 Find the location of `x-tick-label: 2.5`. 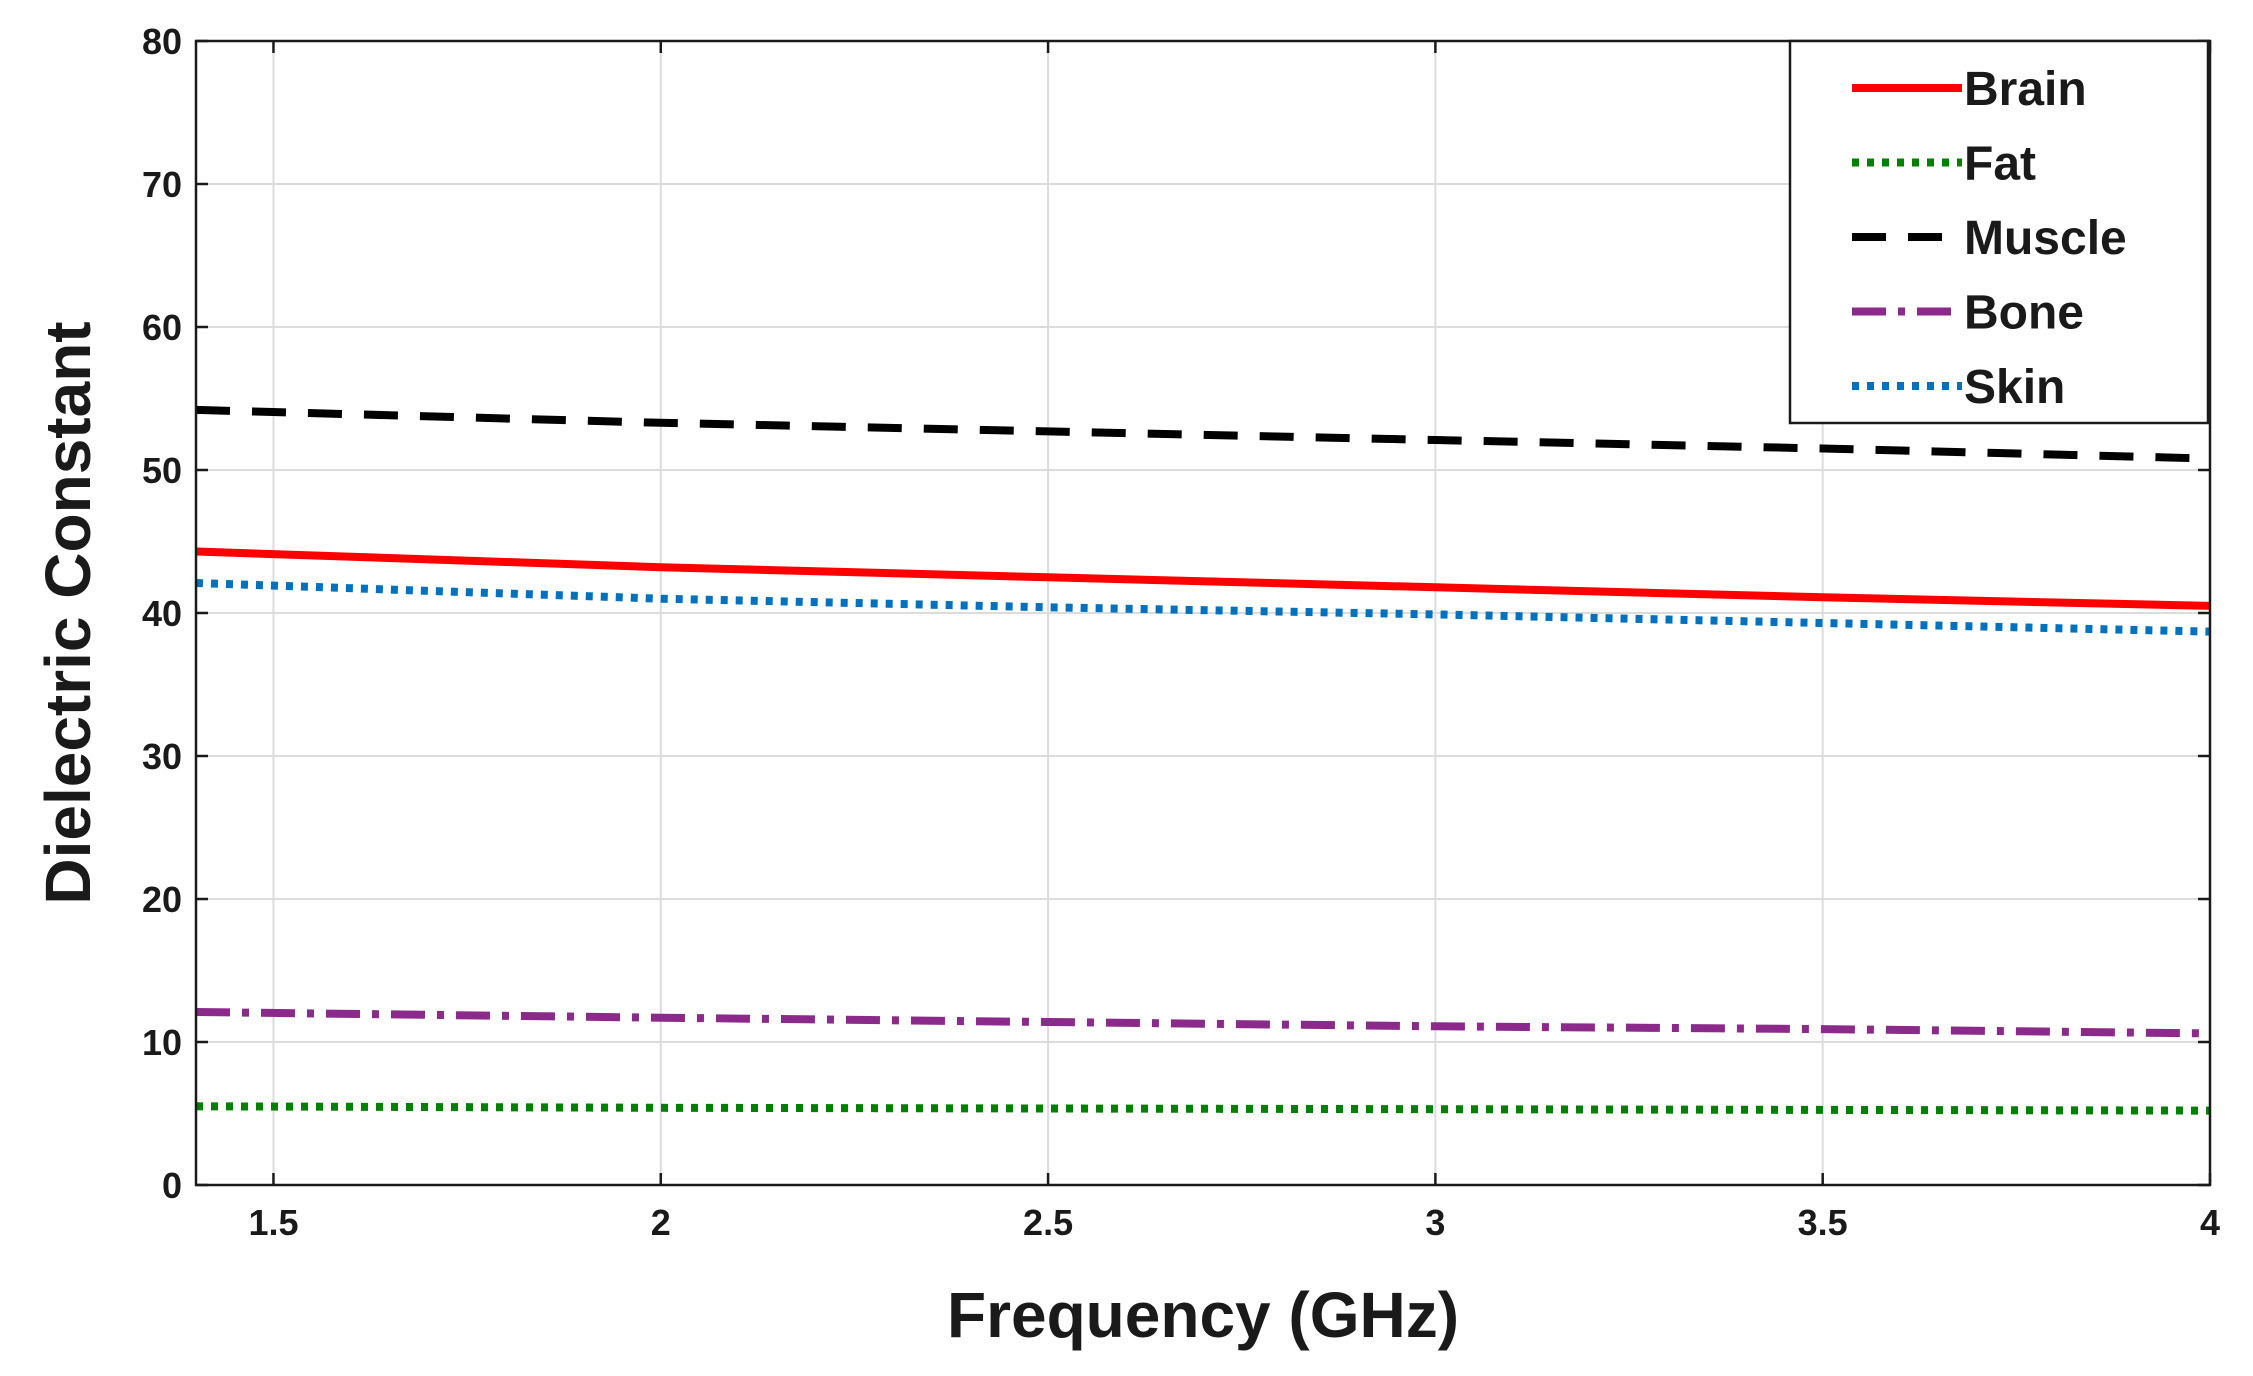

x-tick-label: 2.5 is located at coordinates (1048, 1222).